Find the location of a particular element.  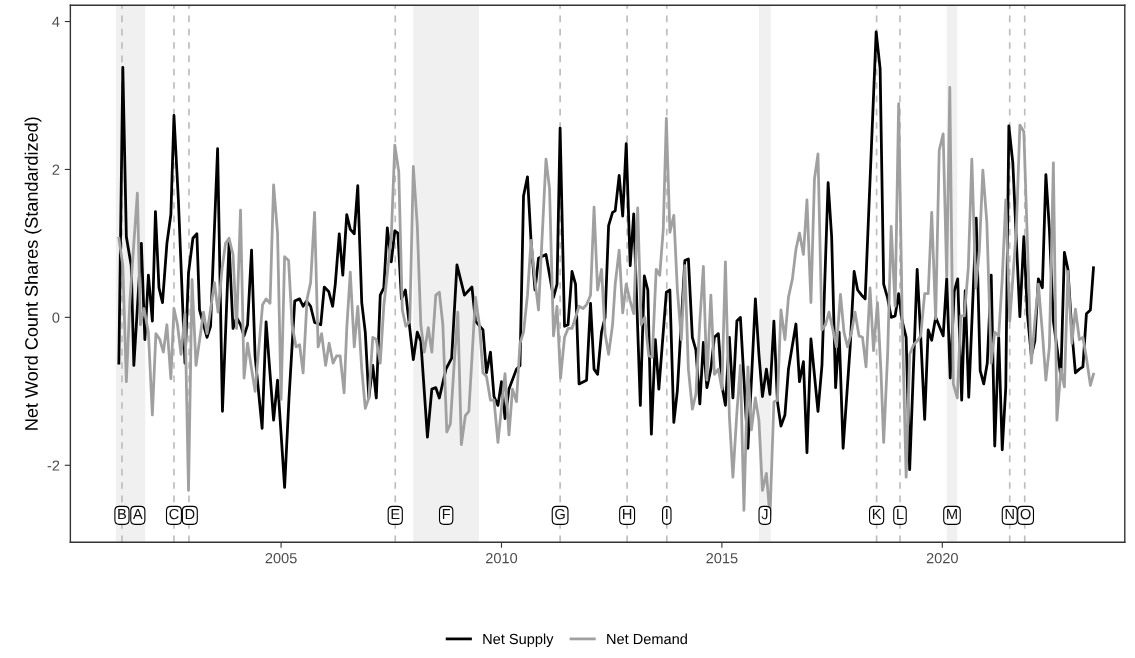

y-tick-label: 2 is located at coordinates (56, 169).